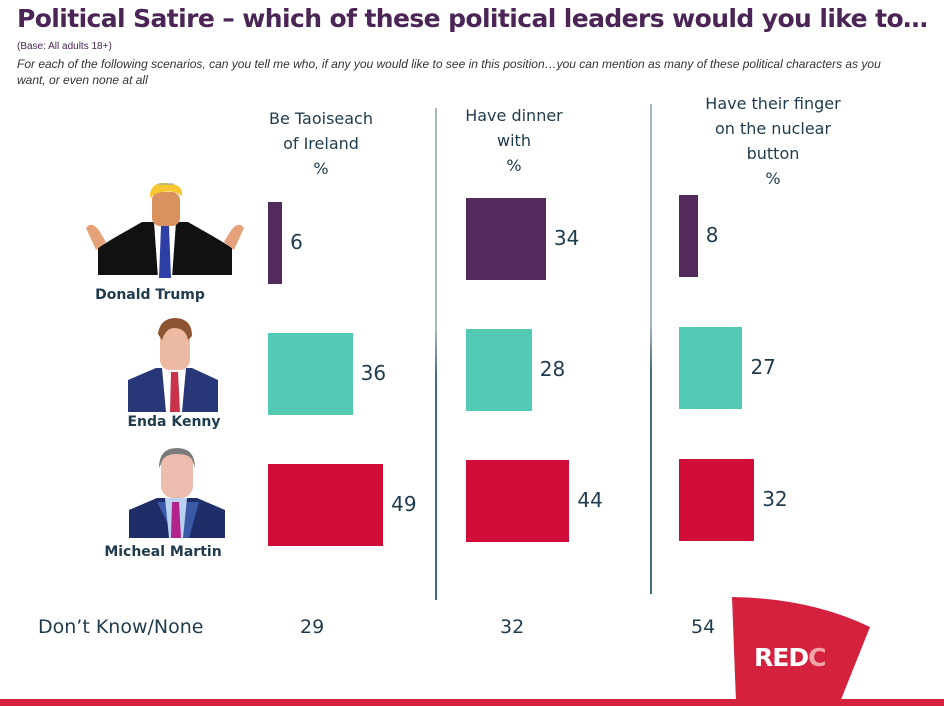 The width and height of the screenshot is (944, 706). I want to click on column-header-dinner: Have dinner with%, so click(514, 140).